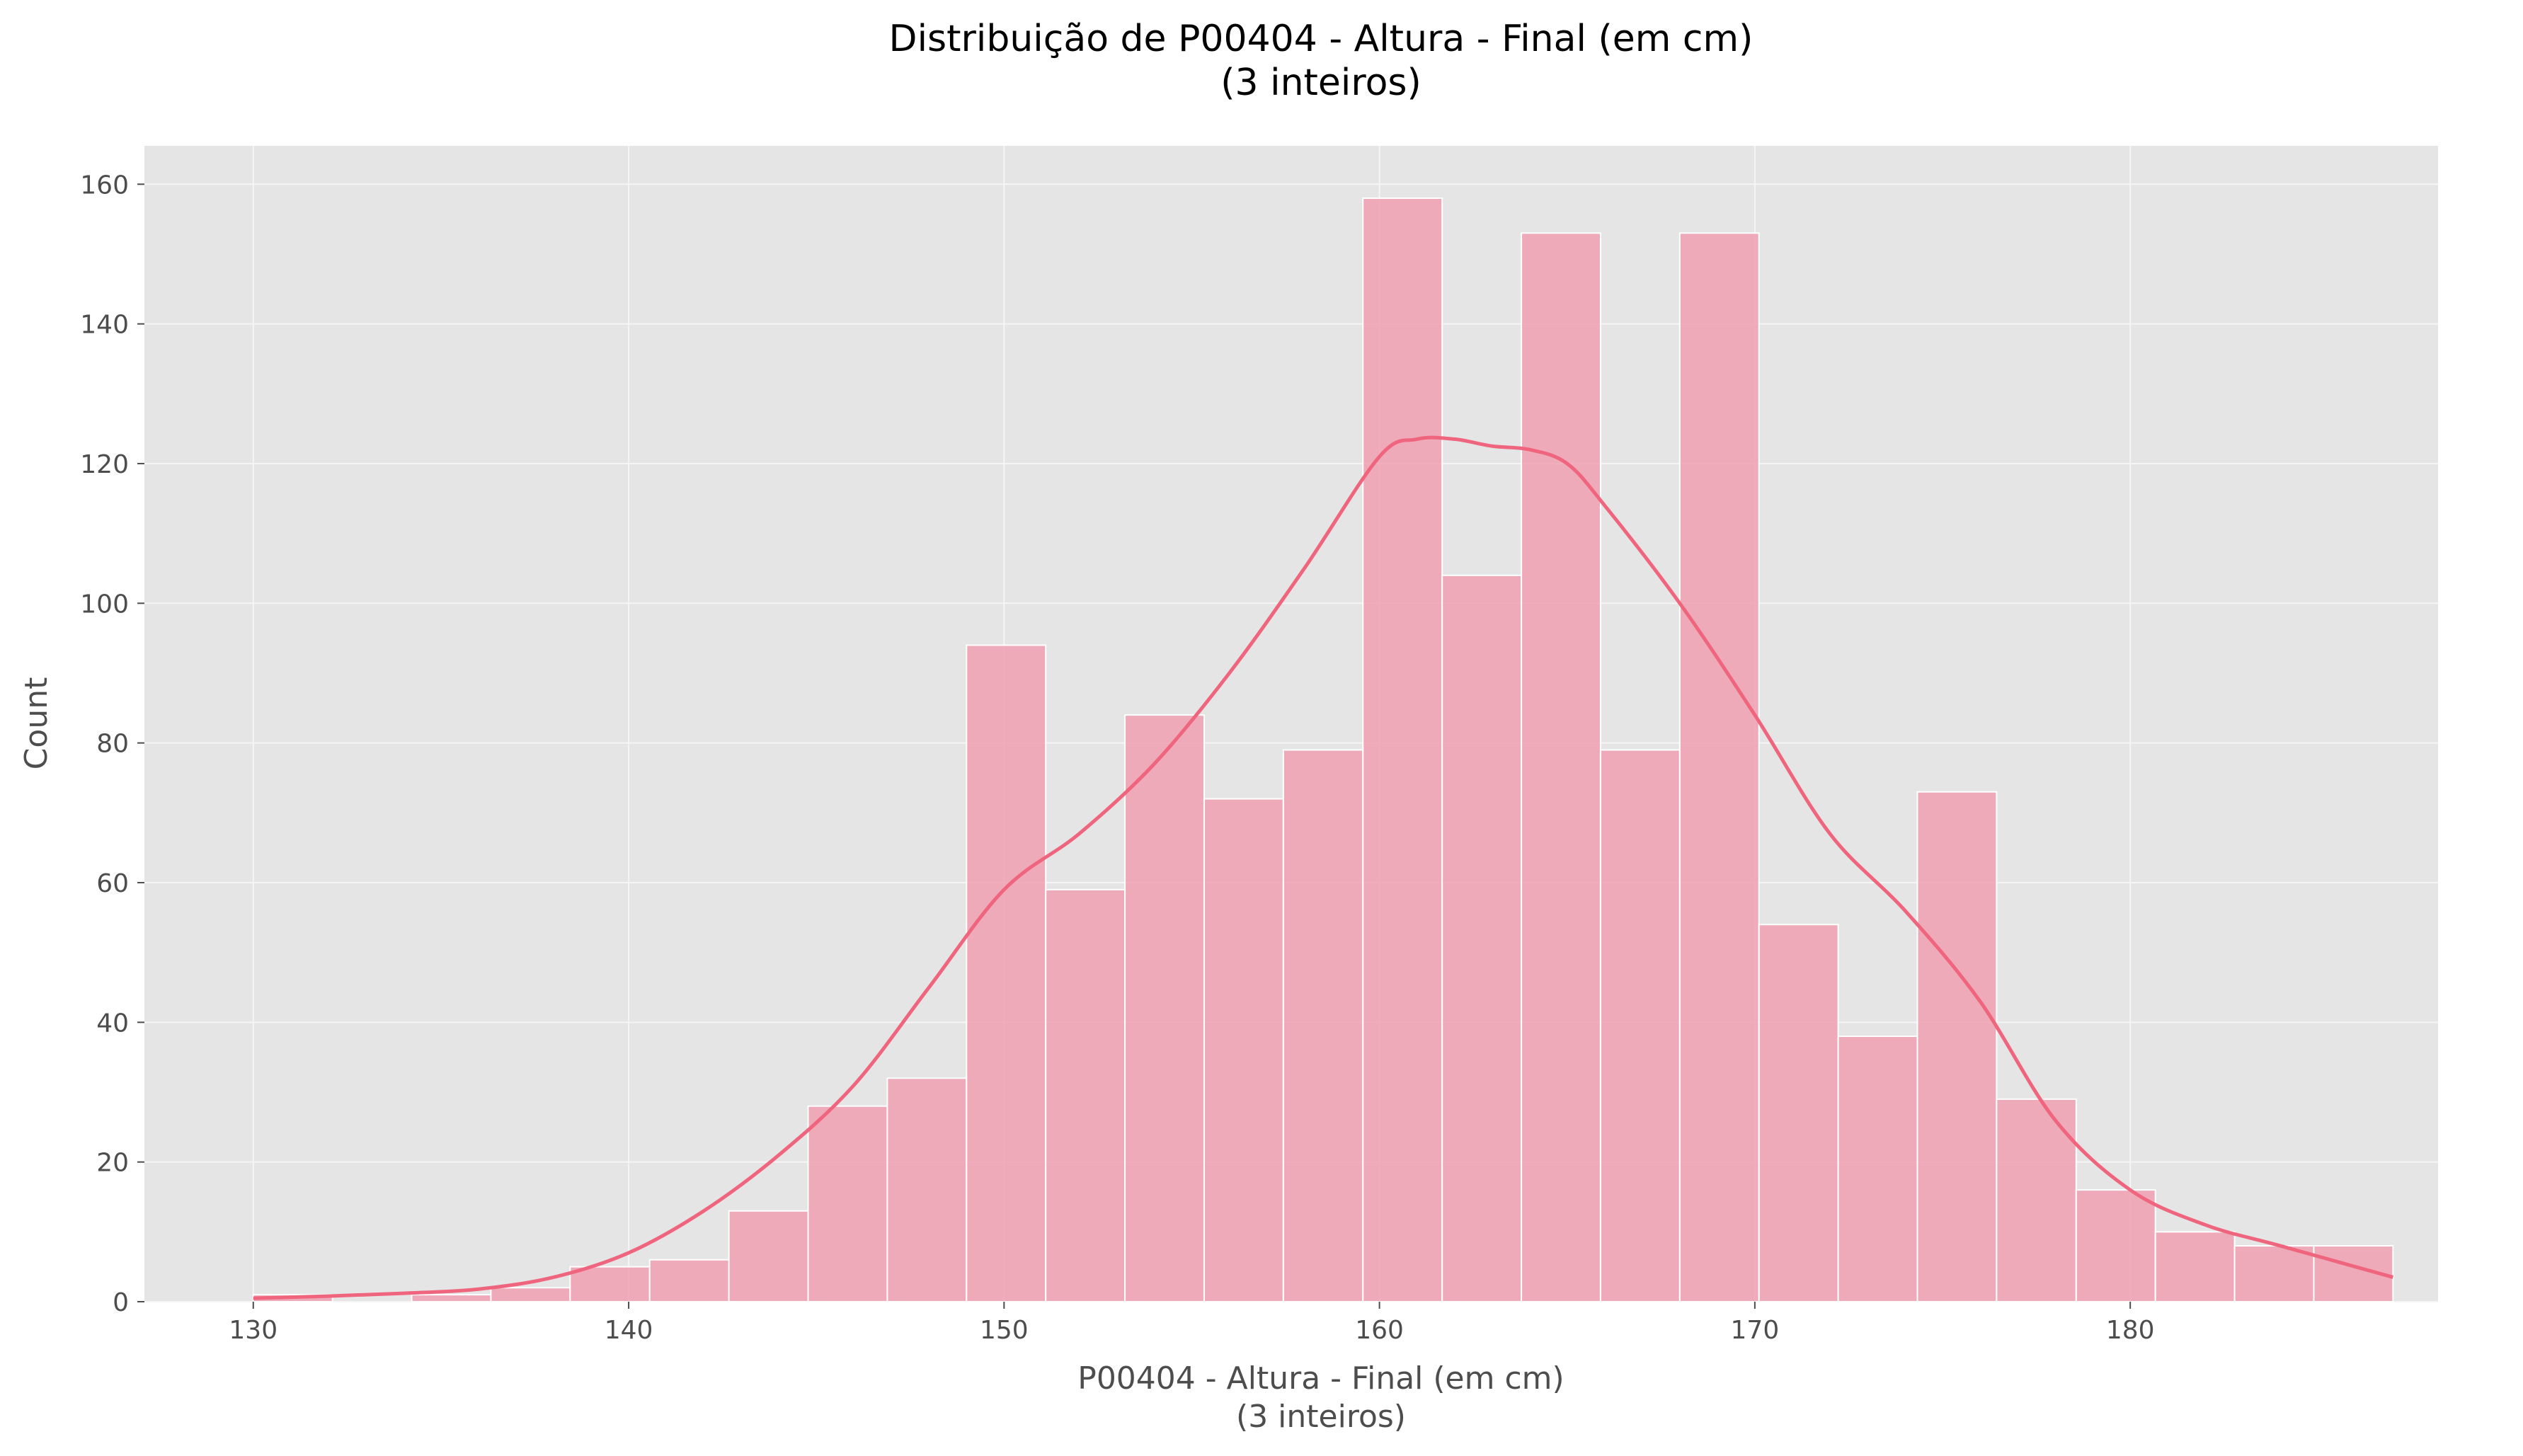  What do you see at coordinates (253, 1330) in the screenshot?
I see `x-tick-label: 130` at bounding box center [253, 1330].